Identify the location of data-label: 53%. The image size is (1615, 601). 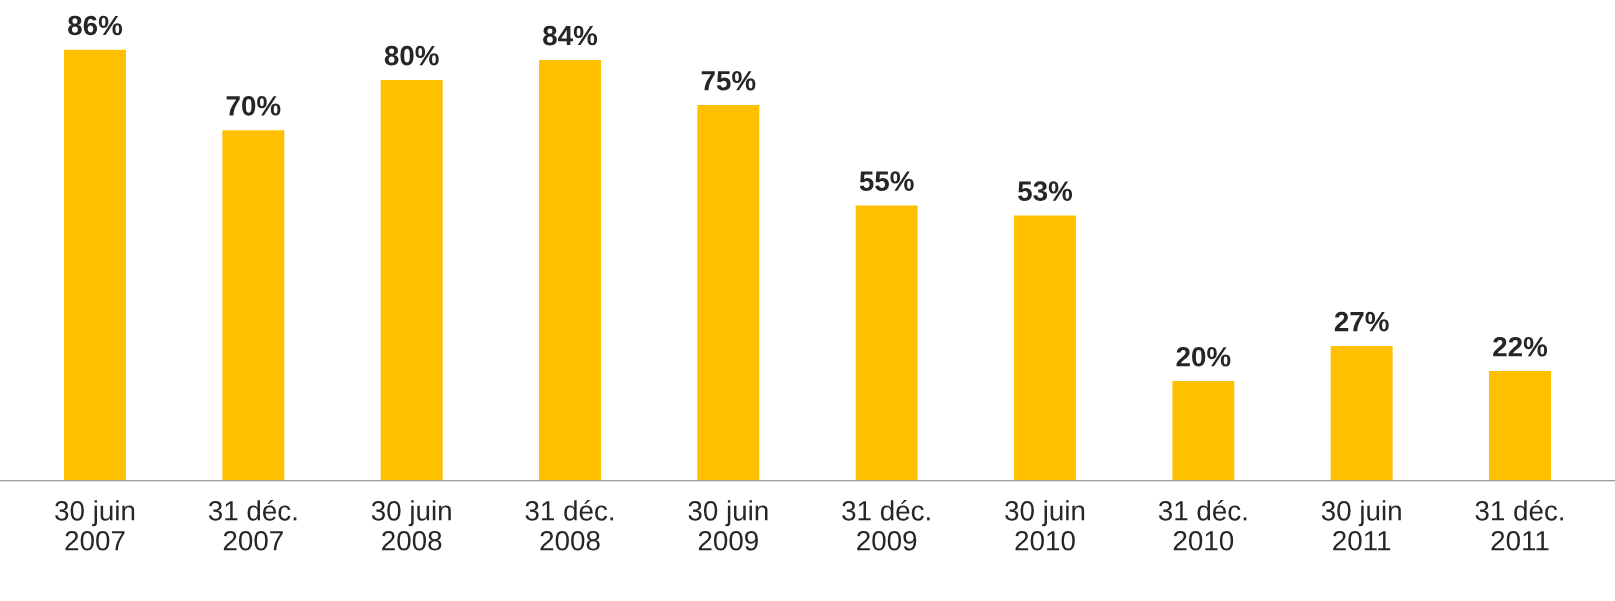
(1045, 191).